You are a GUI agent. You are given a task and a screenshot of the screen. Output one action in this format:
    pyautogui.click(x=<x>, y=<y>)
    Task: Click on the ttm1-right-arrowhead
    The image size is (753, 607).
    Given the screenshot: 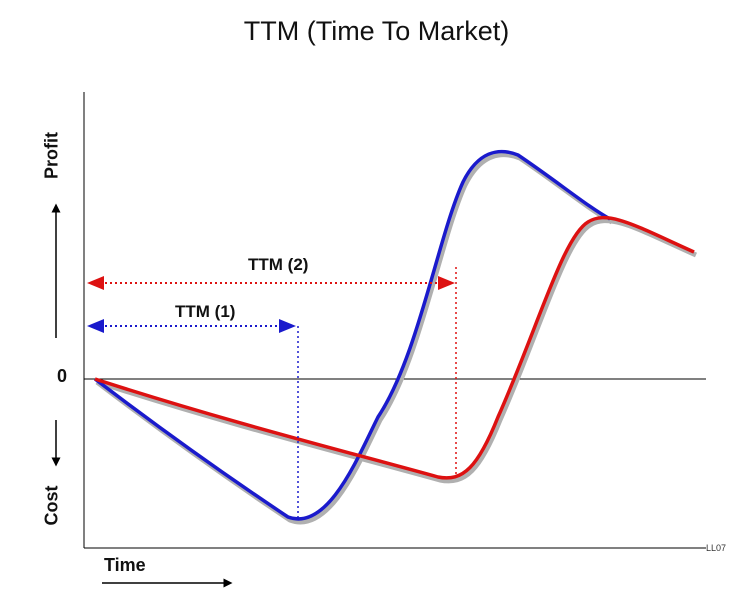 What is the action you would take?
    pyautogui.click(x=287, y=326)
    